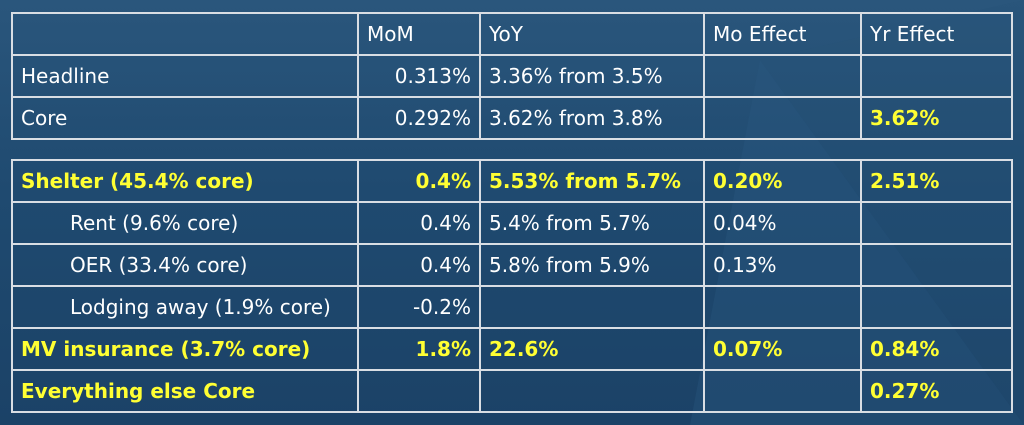  What do you see at coordinates (419, 391) in the screenshot?
I see `mom-value` at bounding box center [419, 391].